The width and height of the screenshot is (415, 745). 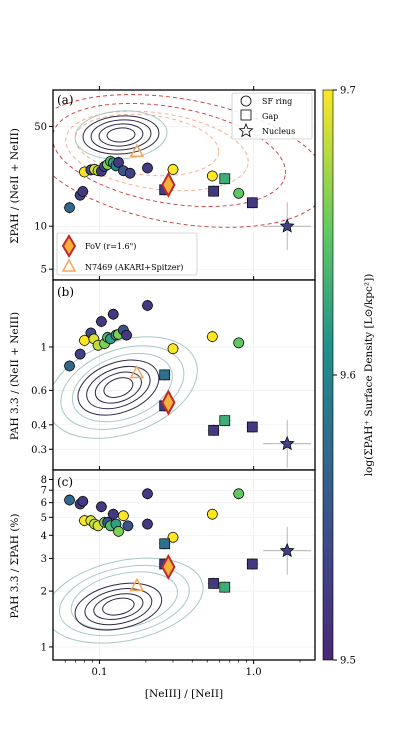 I want to click on ylabel-a: ΣPAH / (NeII + NeIII), so click(x=15, y=186).